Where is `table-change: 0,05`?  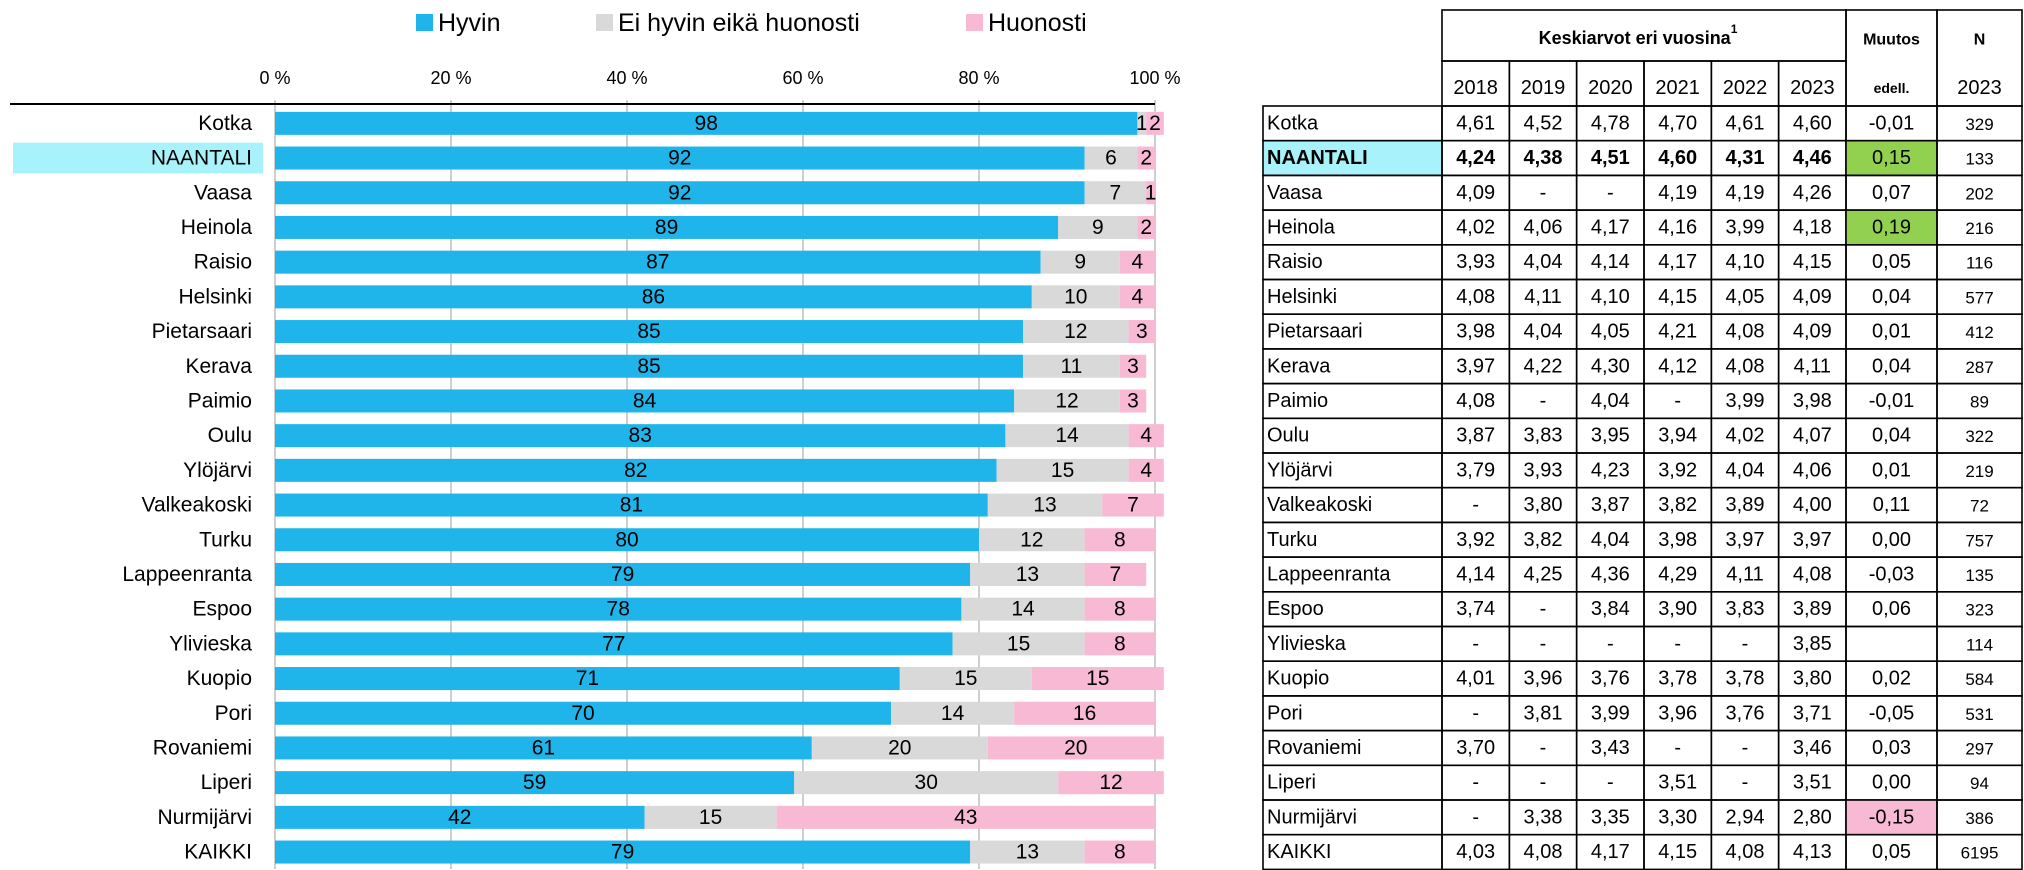
table-change: 0,05 is located at coordinates (1891, 852).